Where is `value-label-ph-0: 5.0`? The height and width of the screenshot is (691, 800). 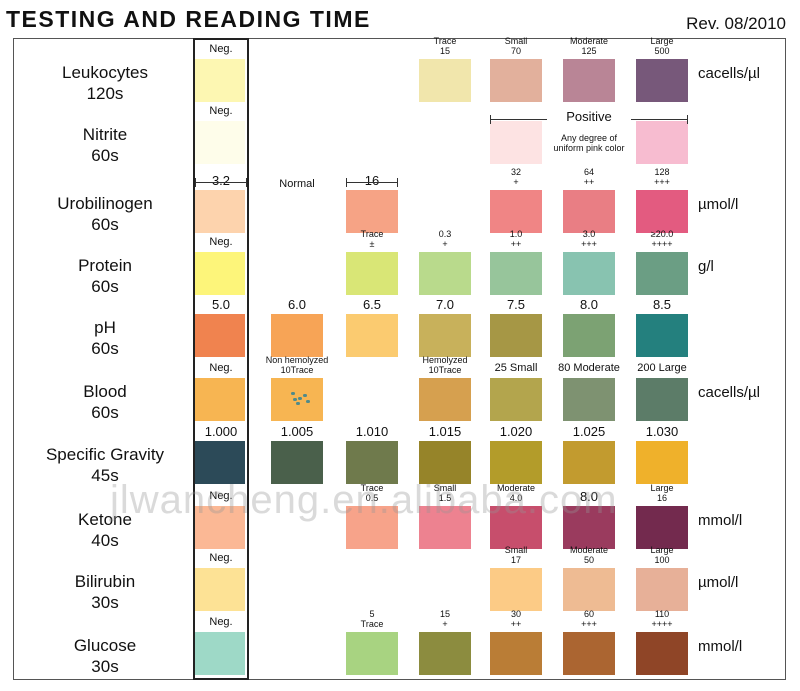
value-label-ph-0: 5.0 is located at coordinates (221, 304).